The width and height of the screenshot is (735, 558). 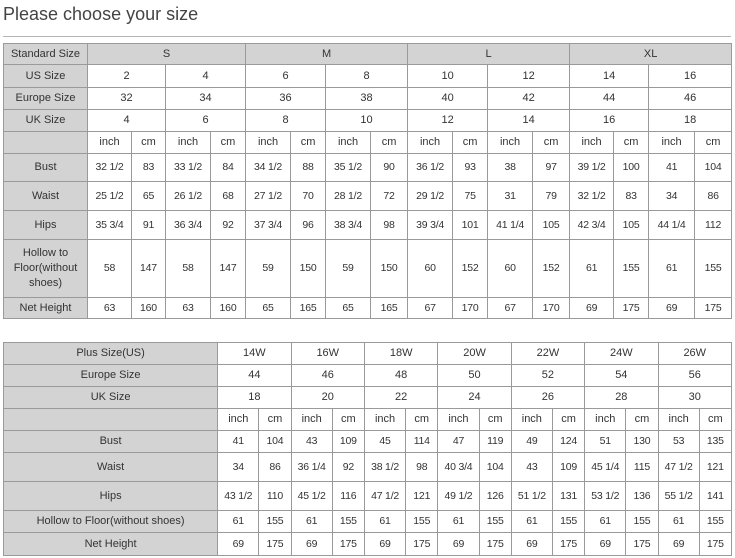 I want to click on size-value: 10, so click(x=367, y=120).